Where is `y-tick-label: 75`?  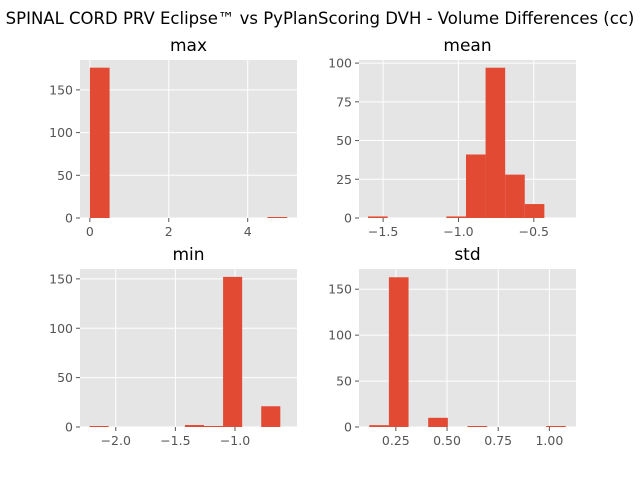
y-tick-label: 75 is located at coordinates (344, 101).